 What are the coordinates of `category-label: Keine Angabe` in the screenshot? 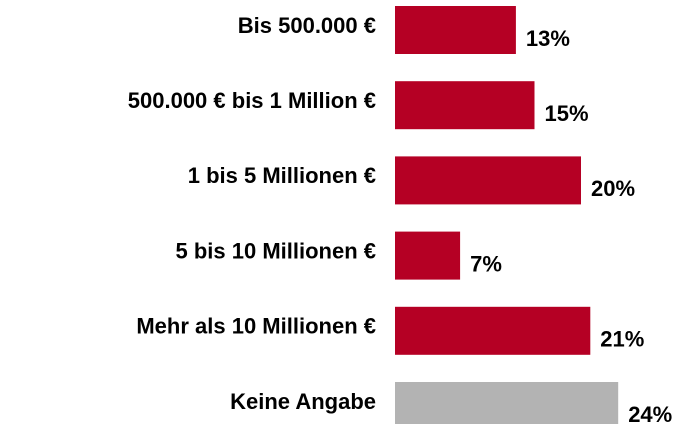 It's located at (303, 401).